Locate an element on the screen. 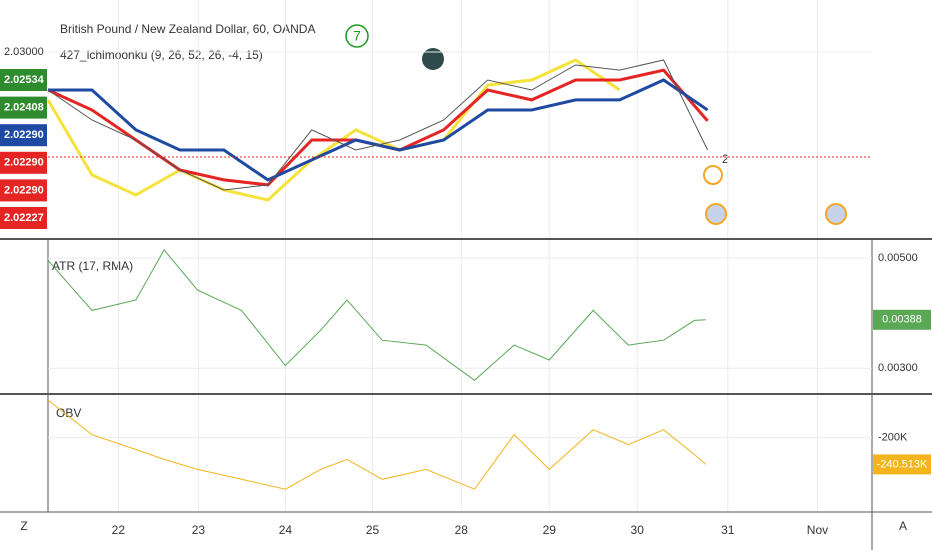  series-line is located at coordinates (377, 444).